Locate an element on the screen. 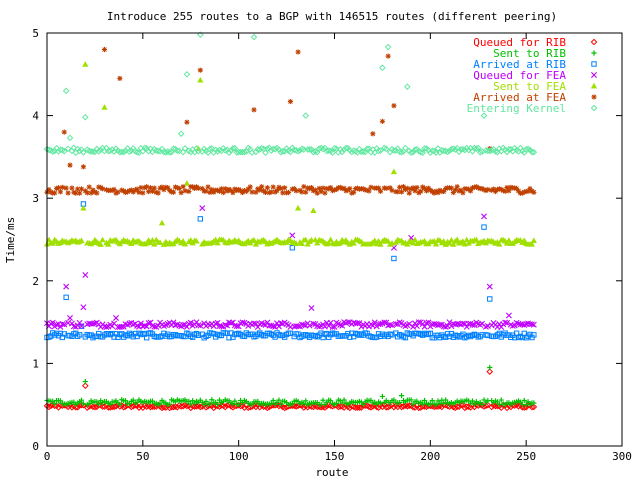  x-tick-label: 200 is located at coordinates (430, 456).